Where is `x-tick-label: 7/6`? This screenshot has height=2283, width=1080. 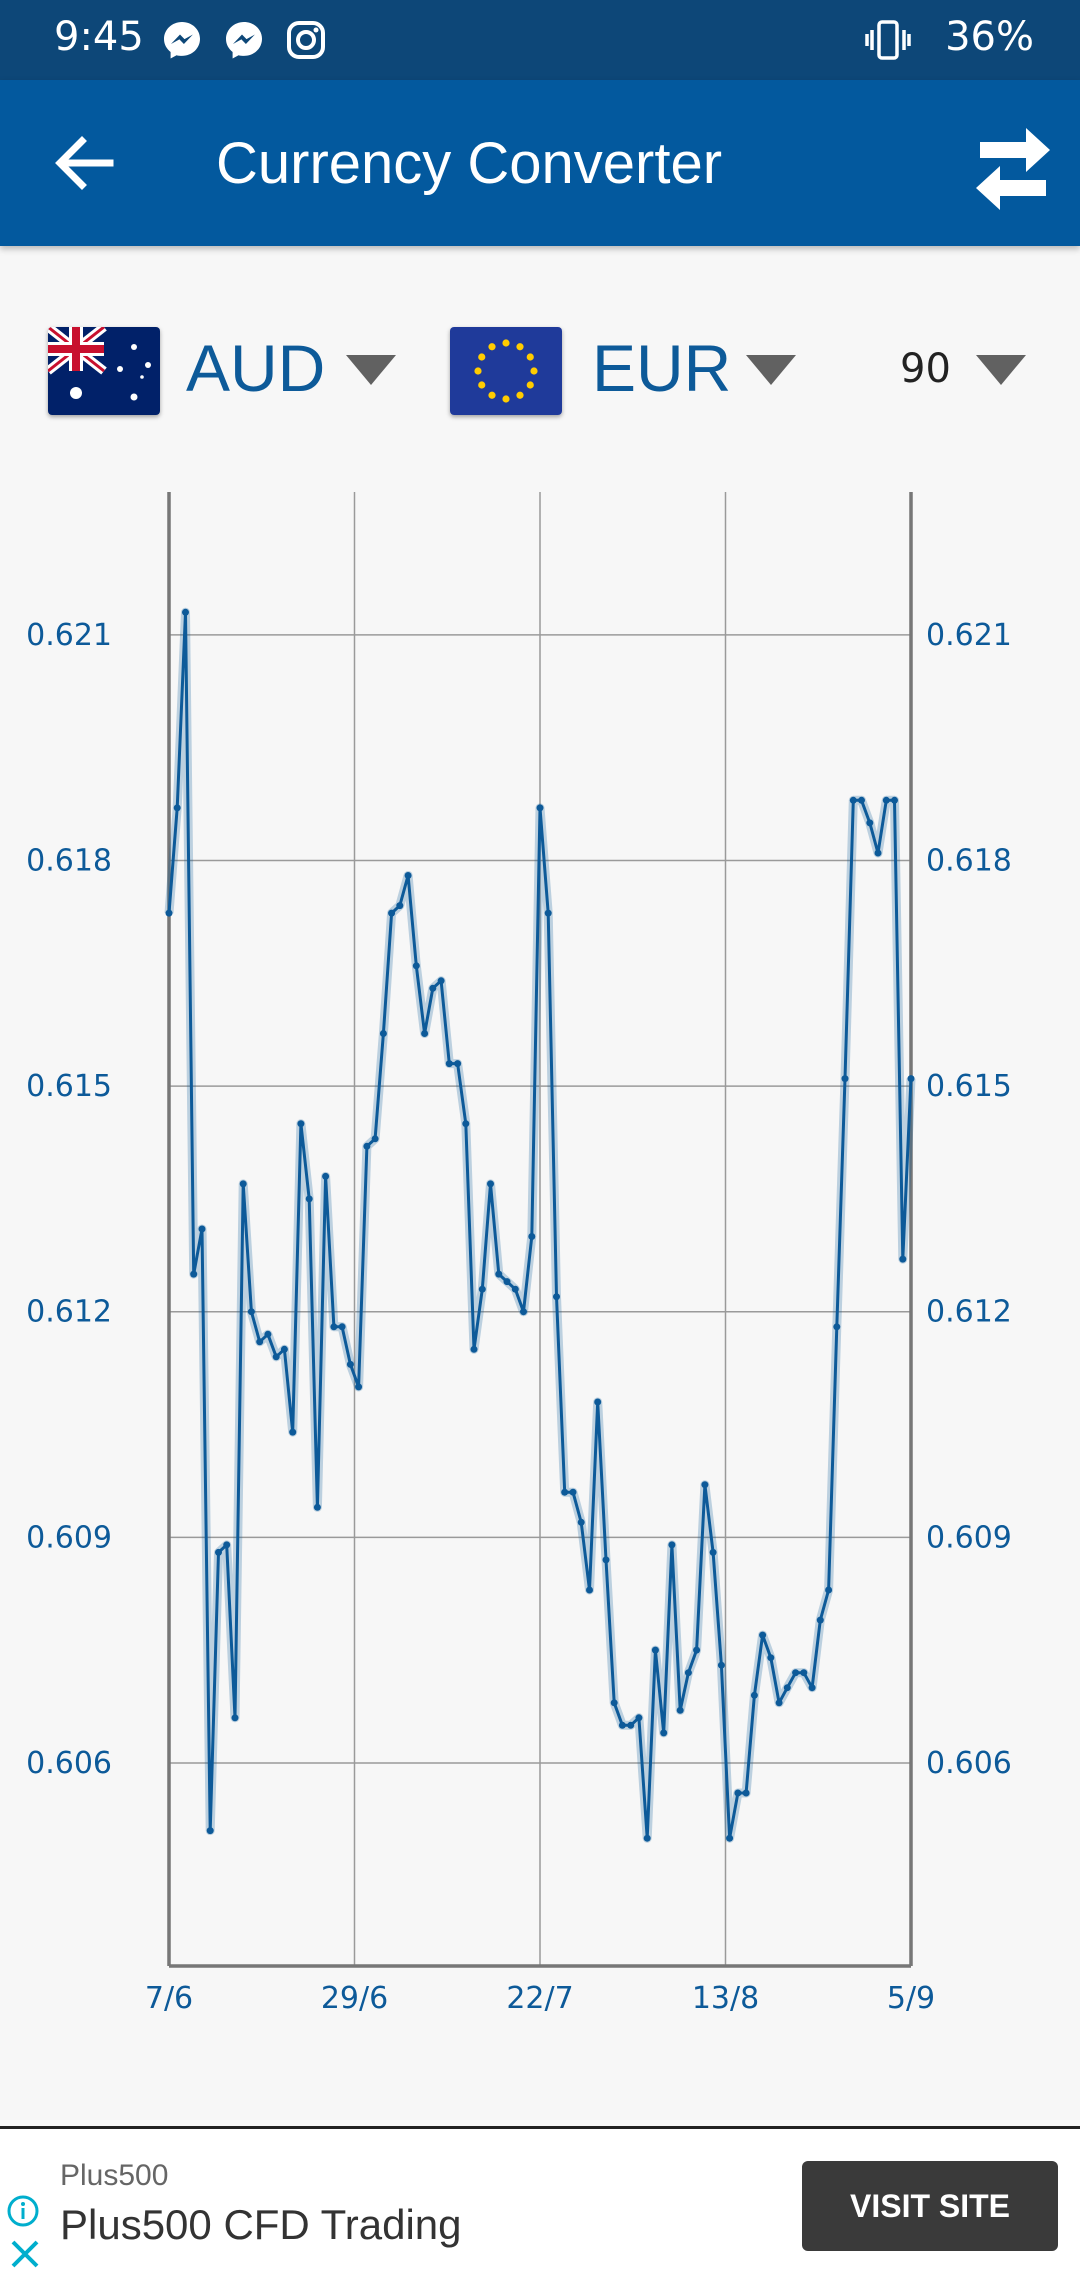
x-tick-label: 7/6 is located at coordinates (169, 1998).